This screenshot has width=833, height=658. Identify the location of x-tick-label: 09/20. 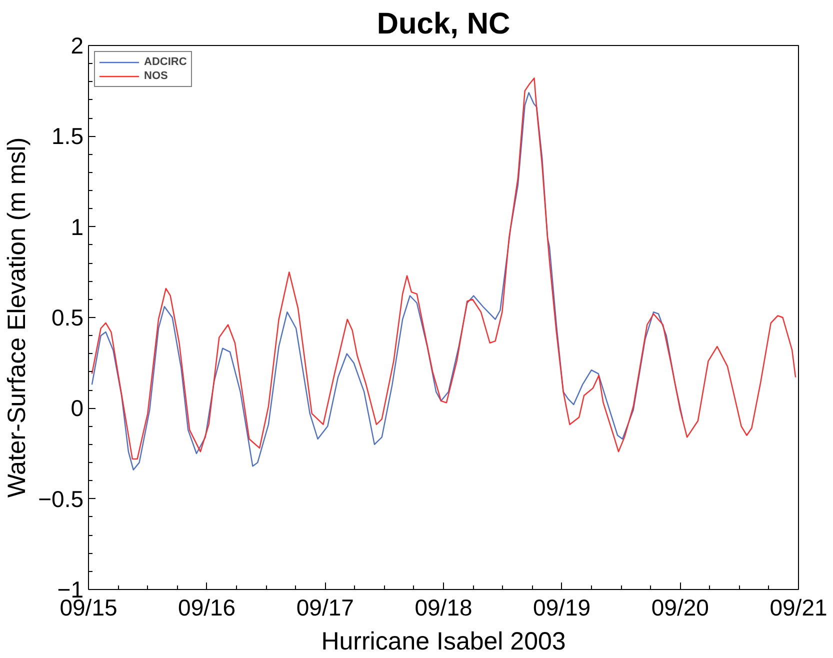
(680, 607).